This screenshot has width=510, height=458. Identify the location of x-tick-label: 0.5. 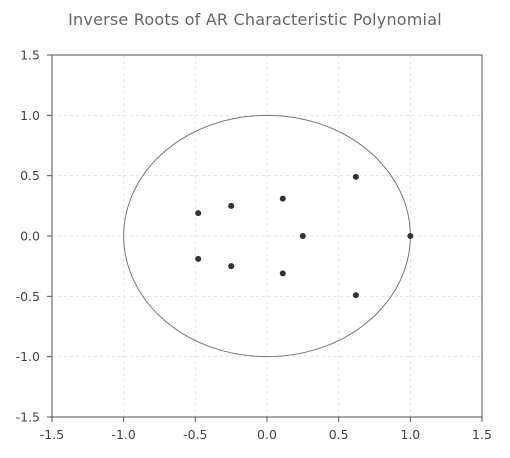
(339, 434).